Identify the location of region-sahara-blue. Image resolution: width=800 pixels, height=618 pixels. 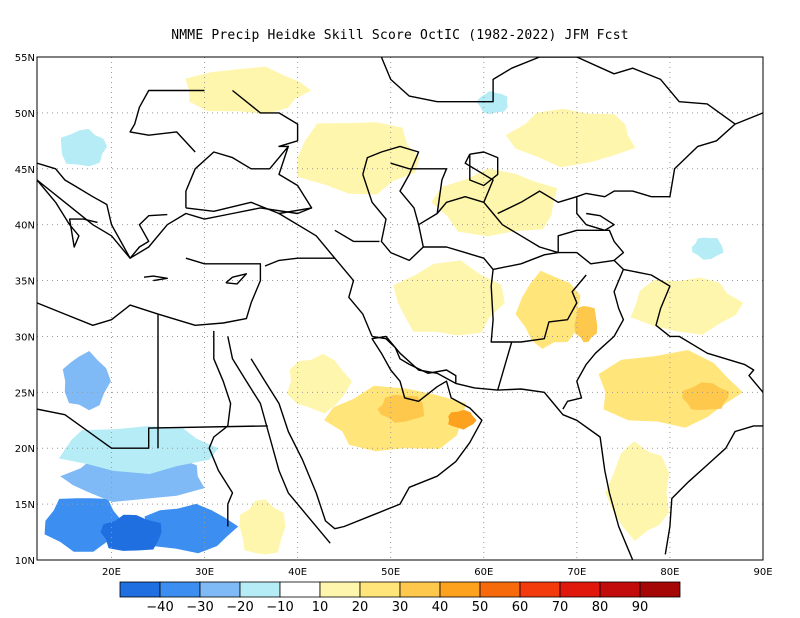
(83, 525).